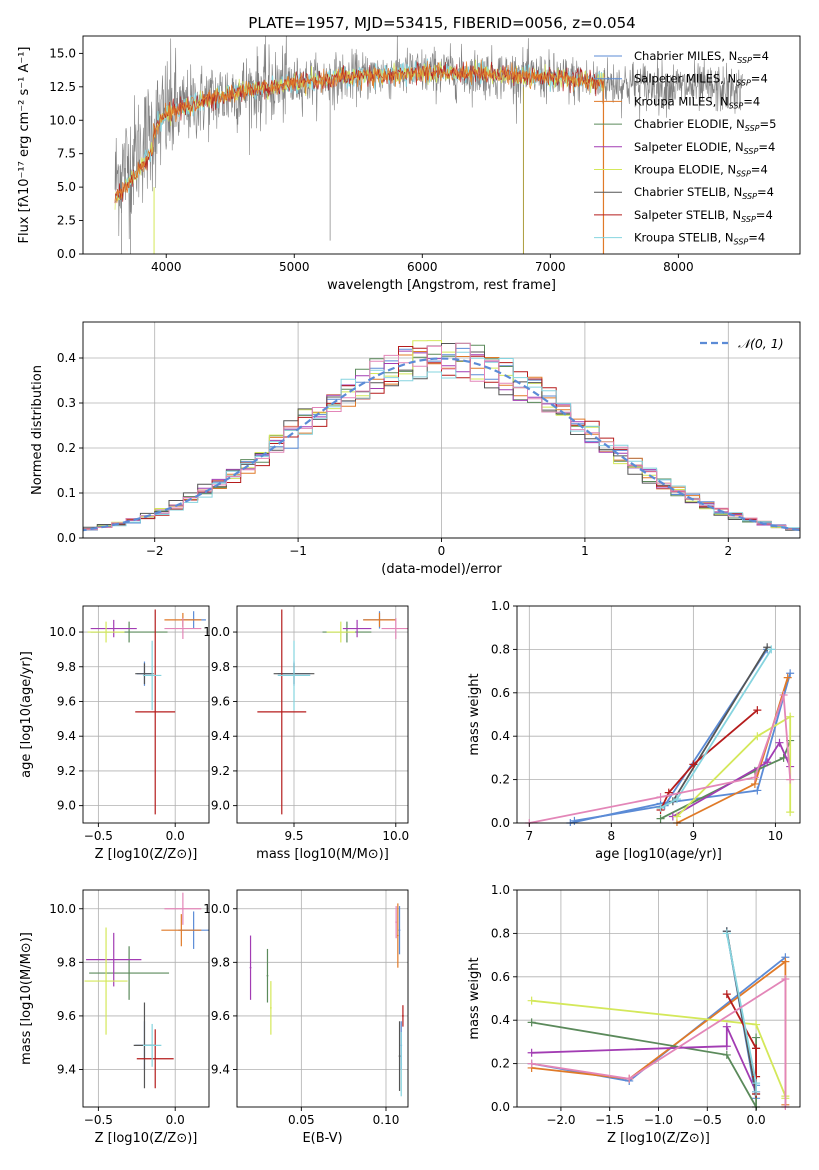 This screenshot has height=1170, width=819. I want to click on x-tick-label: 7, so click(529, 836).